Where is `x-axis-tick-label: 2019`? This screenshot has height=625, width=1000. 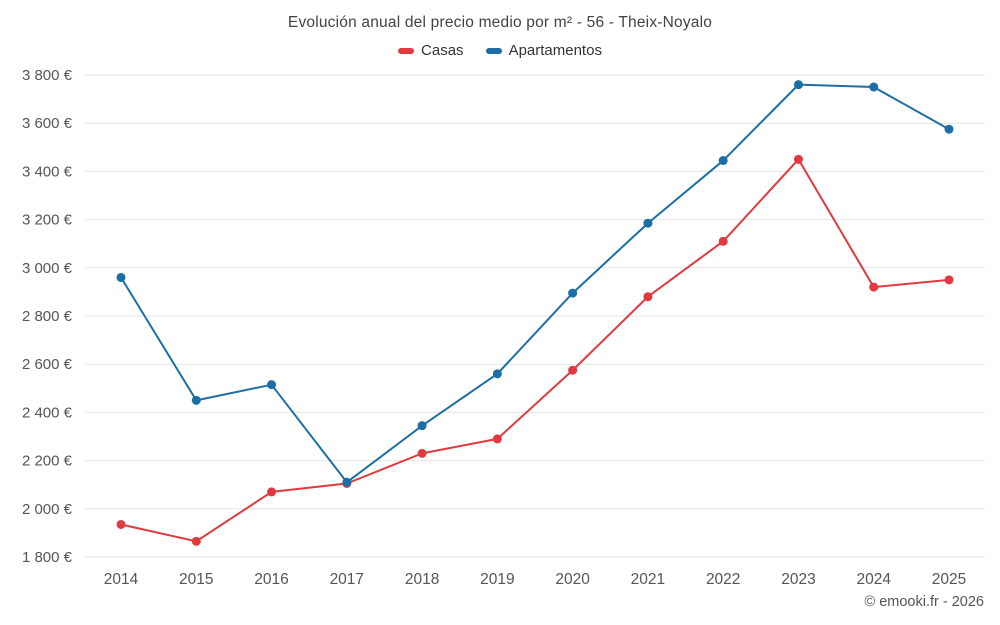 x-axis-tick-label: 2019 is located at coordinates (497, 579).